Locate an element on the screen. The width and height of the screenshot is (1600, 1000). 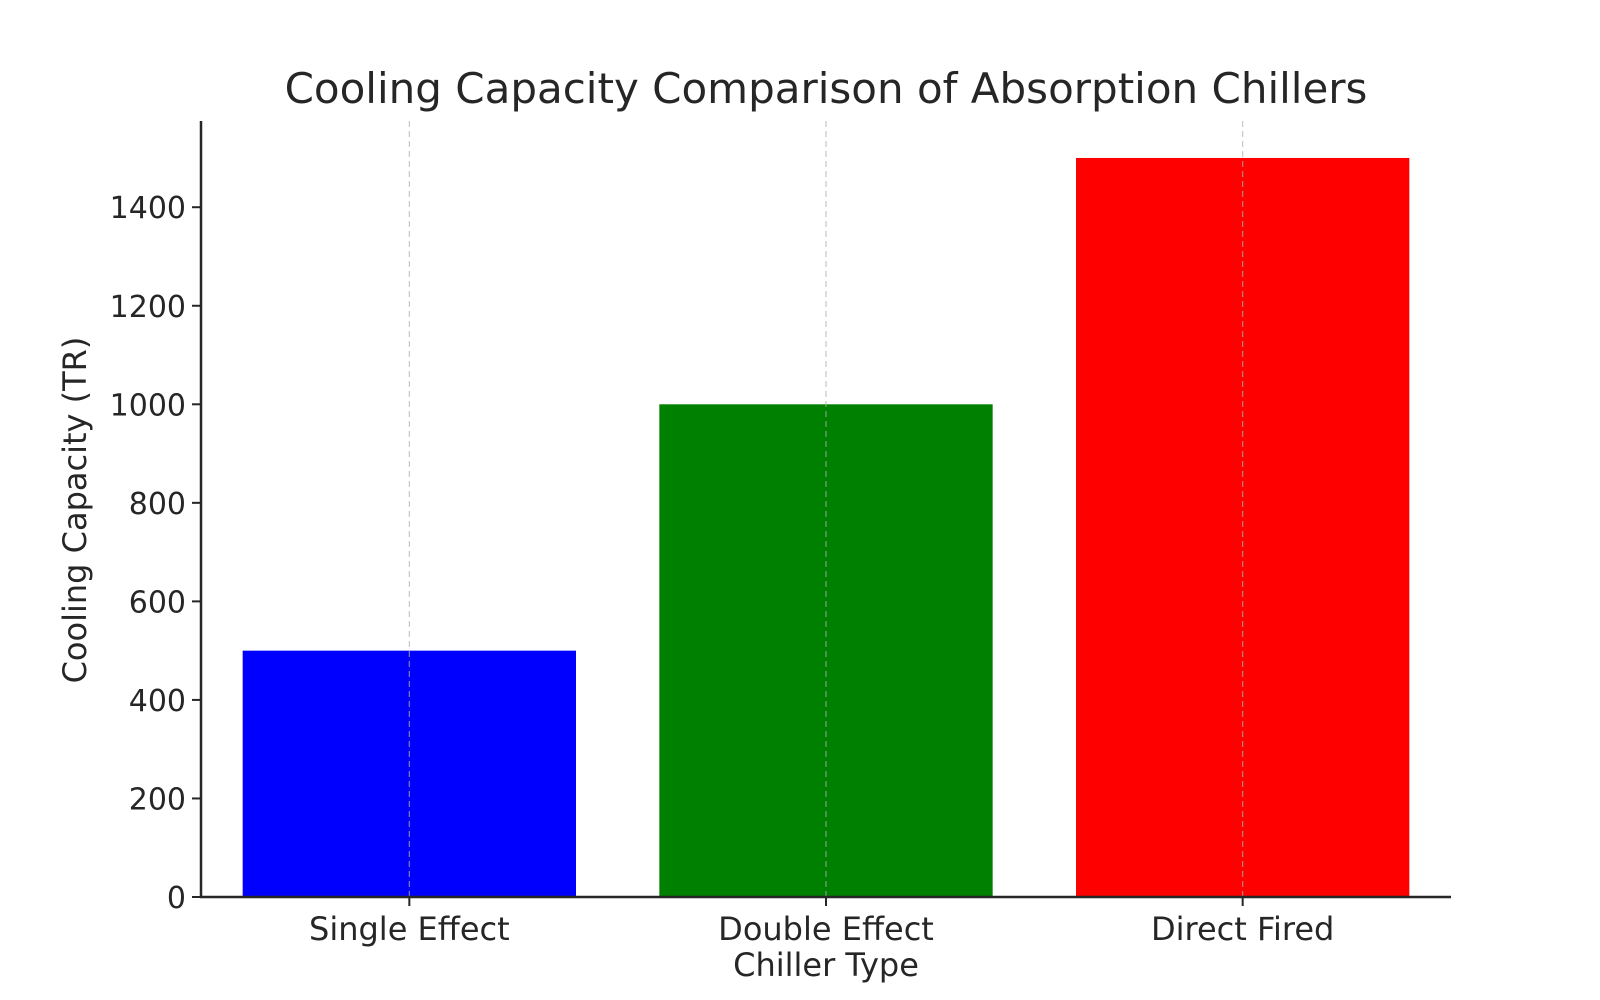
x-tick-label: Double Effect is located at coordinates (826, 929).